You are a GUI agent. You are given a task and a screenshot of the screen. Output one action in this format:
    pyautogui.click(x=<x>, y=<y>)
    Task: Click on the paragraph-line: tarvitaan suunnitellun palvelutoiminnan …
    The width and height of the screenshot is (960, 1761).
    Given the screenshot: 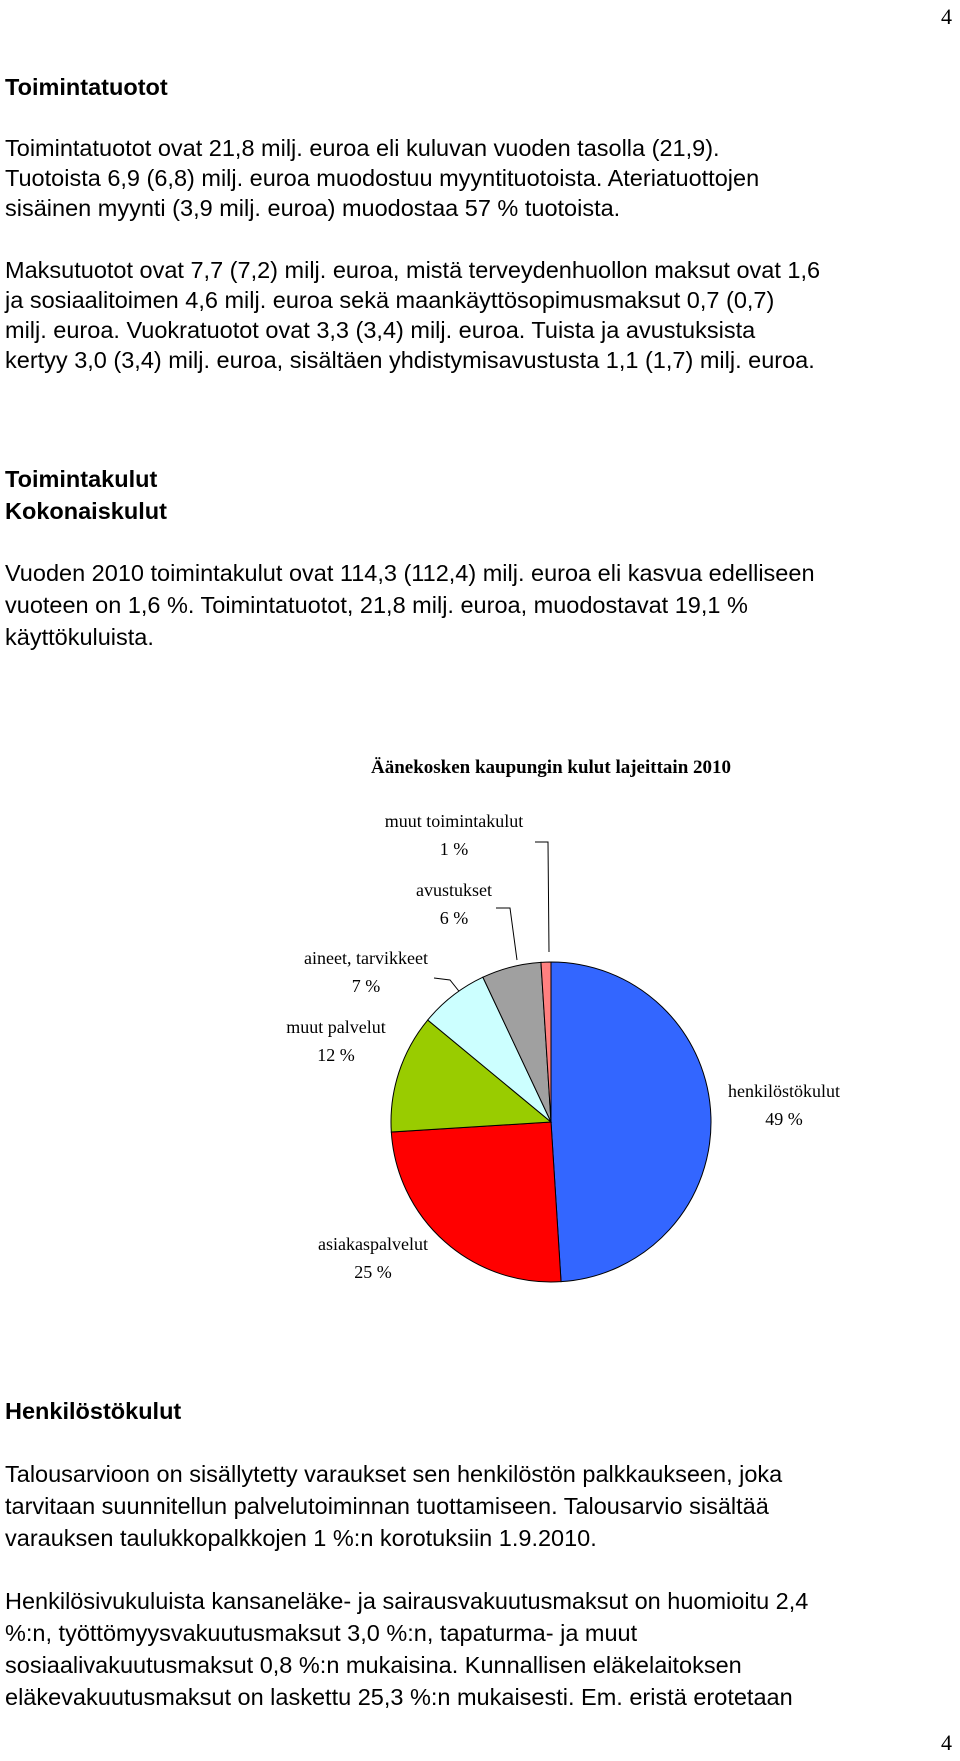 What is the action you would take?
    pyautogui.click(x=387, y=1506)
    